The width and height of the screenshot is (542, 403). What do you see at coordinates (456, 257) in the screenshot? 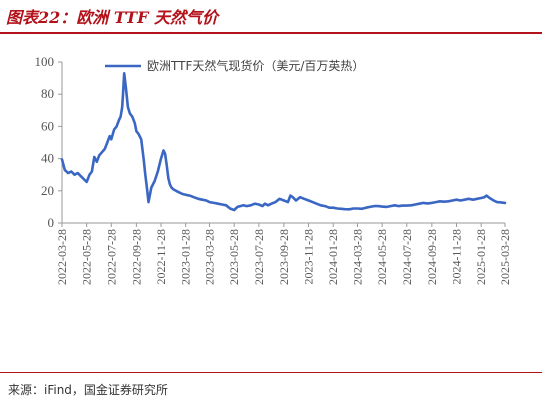
I see `x-tick-label: 2024-11-28` at bounding box center [456, 257].